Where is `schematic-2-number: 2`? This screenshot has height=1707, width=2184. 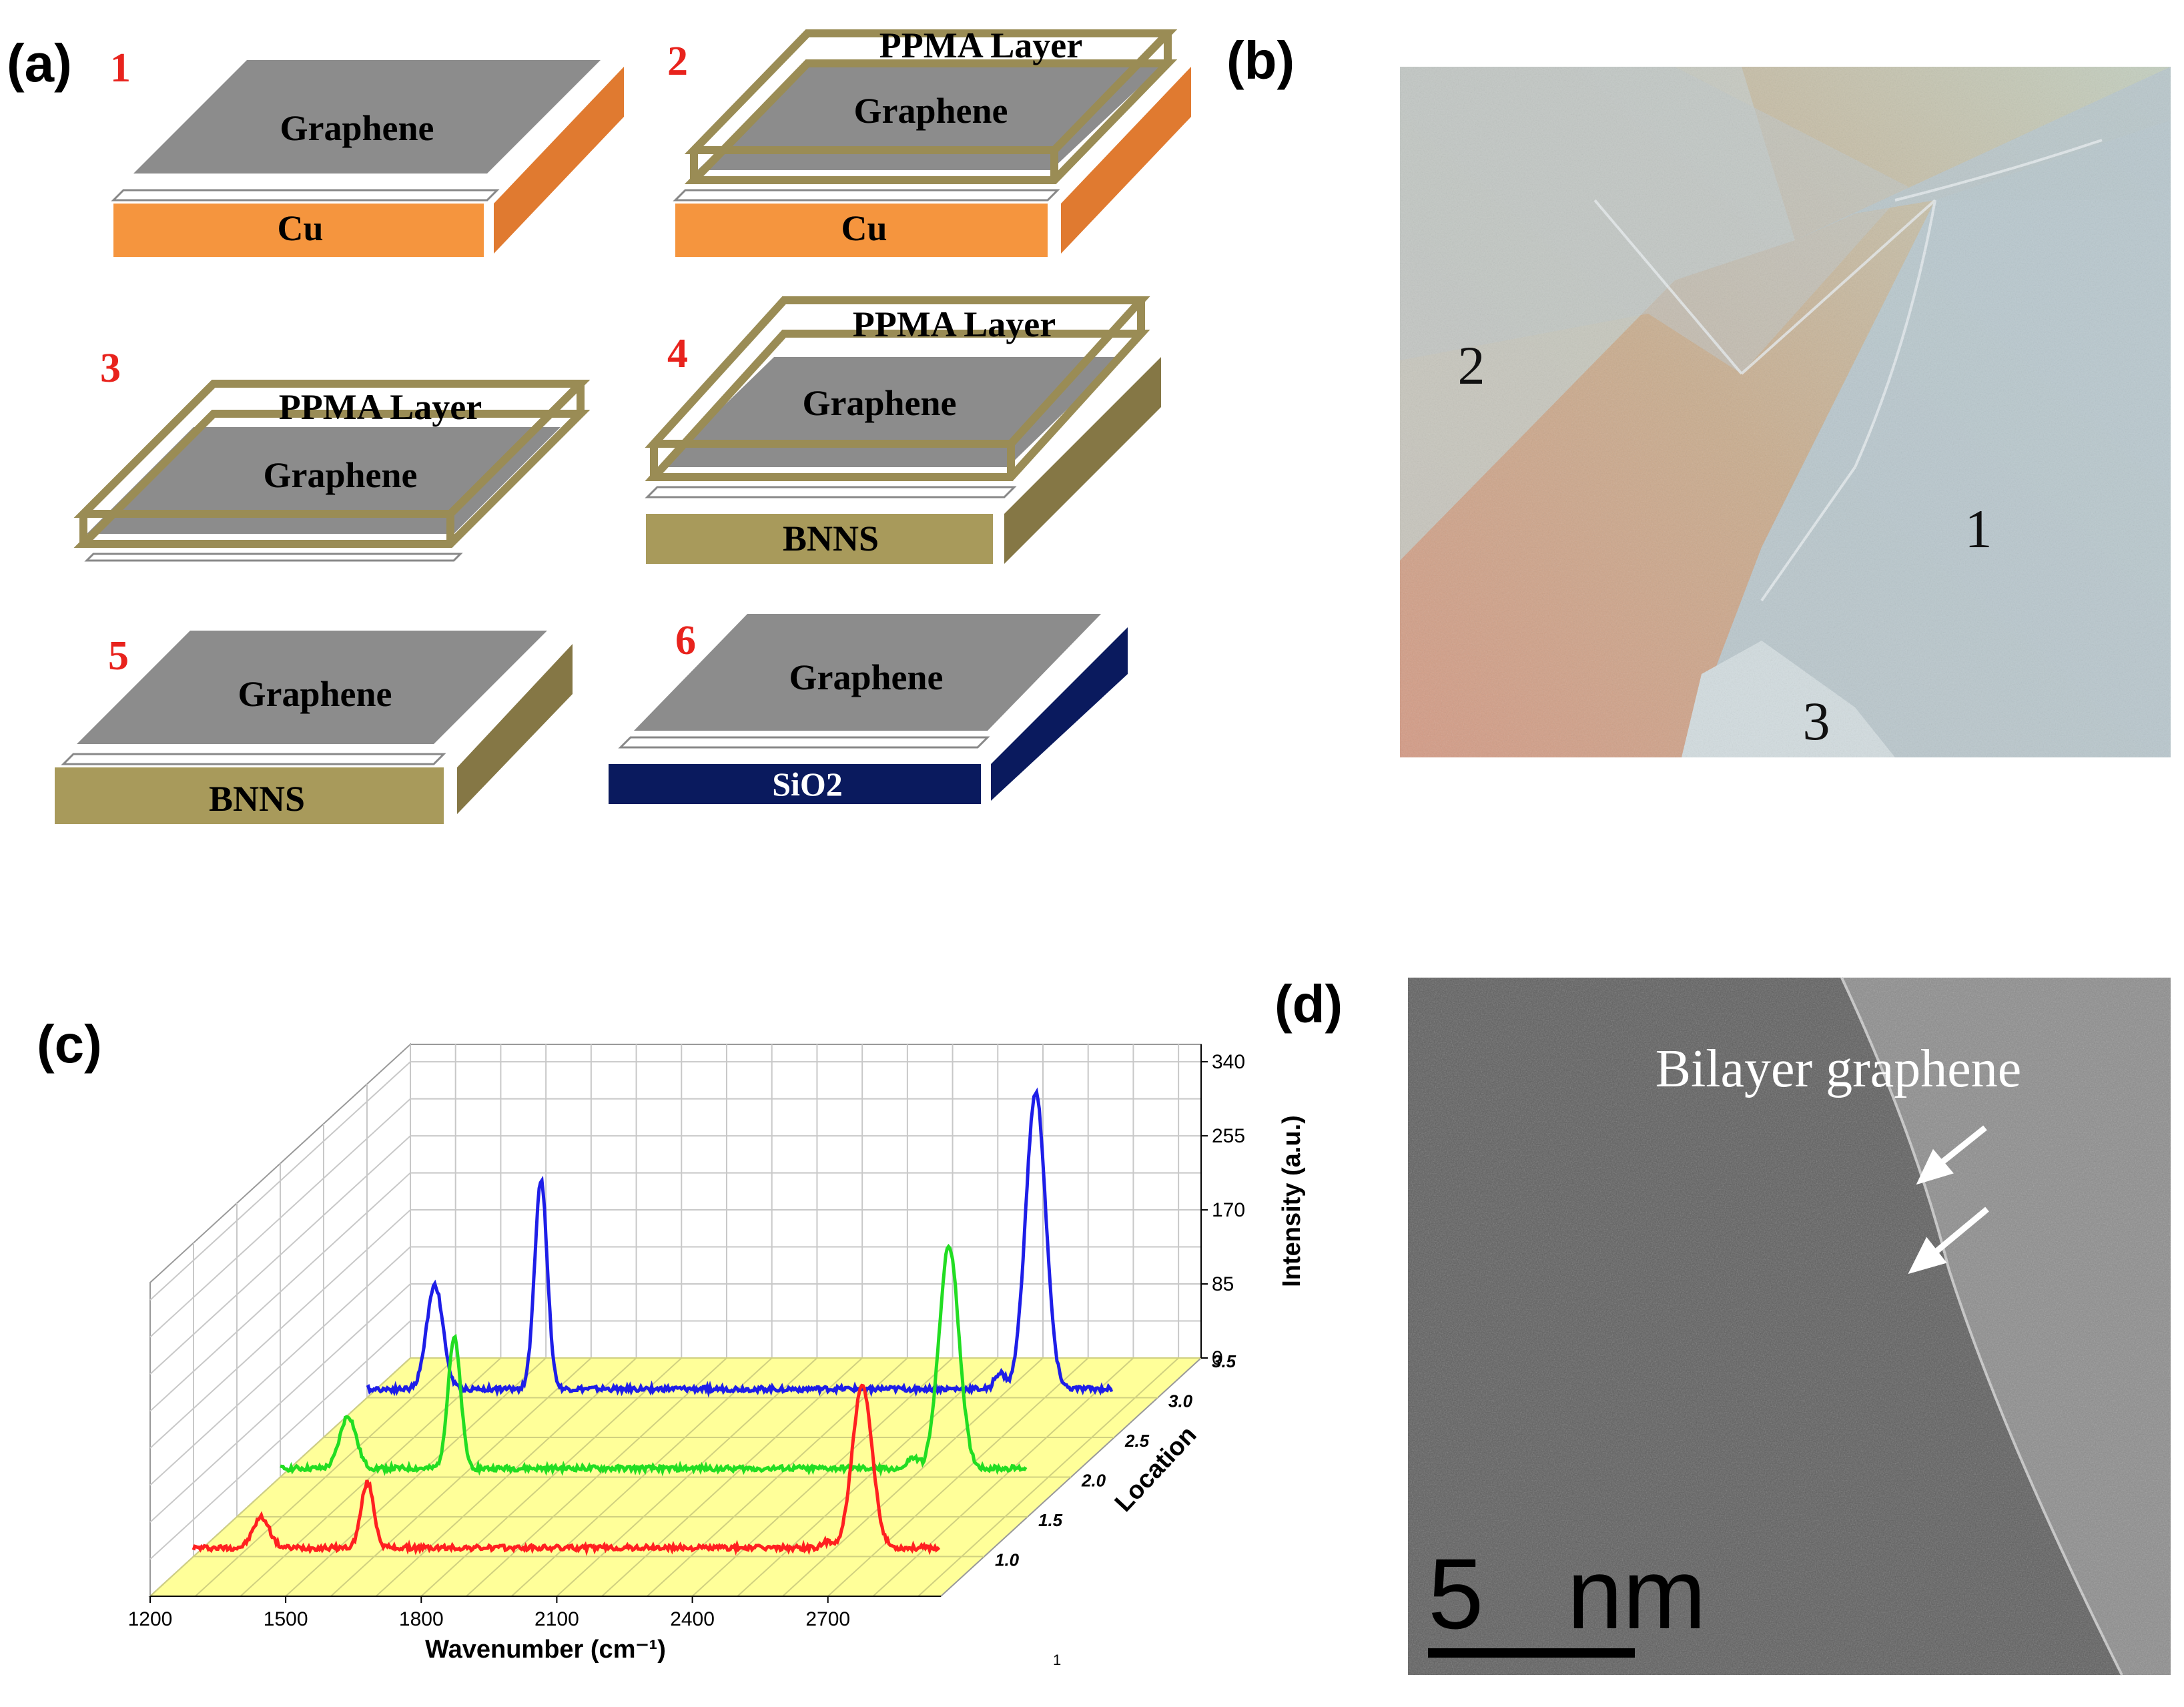
schematic-2-number: 2 is located at coordinates (677, 61).